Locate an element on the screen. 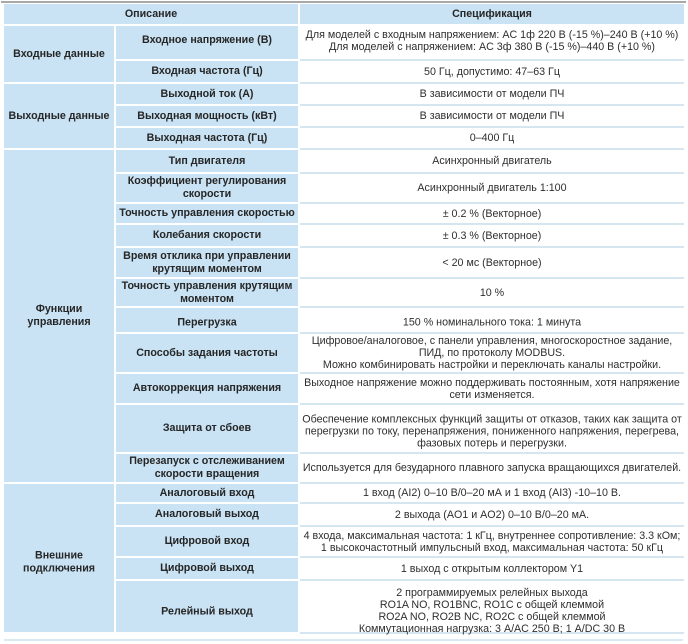  description-cell: Входная частота (Гц) is located at coordinates (208, 72).